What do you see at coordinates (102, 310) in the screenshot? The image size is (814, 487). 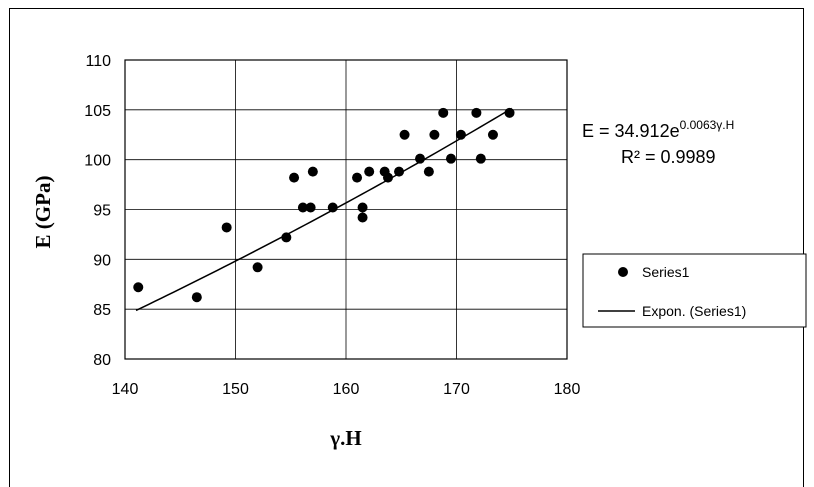 I see `y-tick-label: 85` at bounding box center [102, 310].